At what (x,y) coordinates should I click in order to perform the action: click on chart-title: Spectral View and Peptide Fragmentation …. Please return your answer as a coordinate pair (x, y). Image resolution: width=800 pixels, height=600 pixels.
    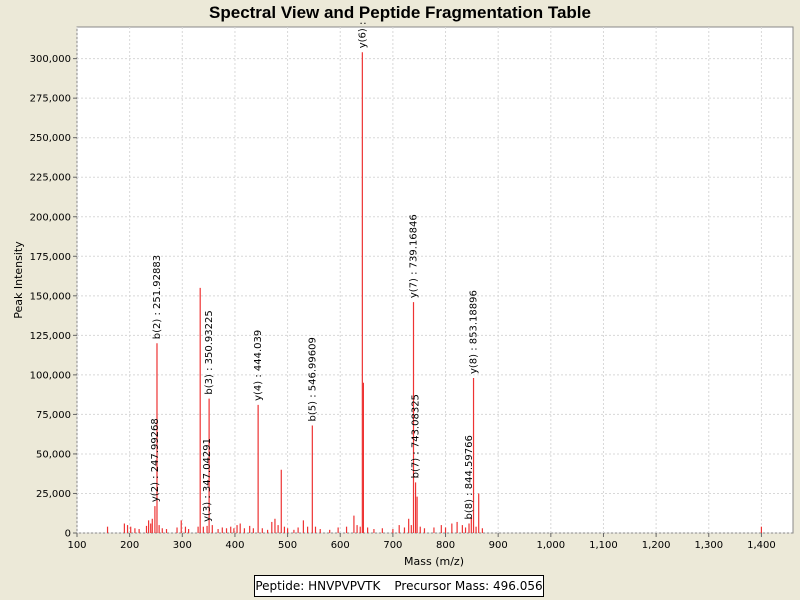
    Looking at the image, I should click on (400, 12).